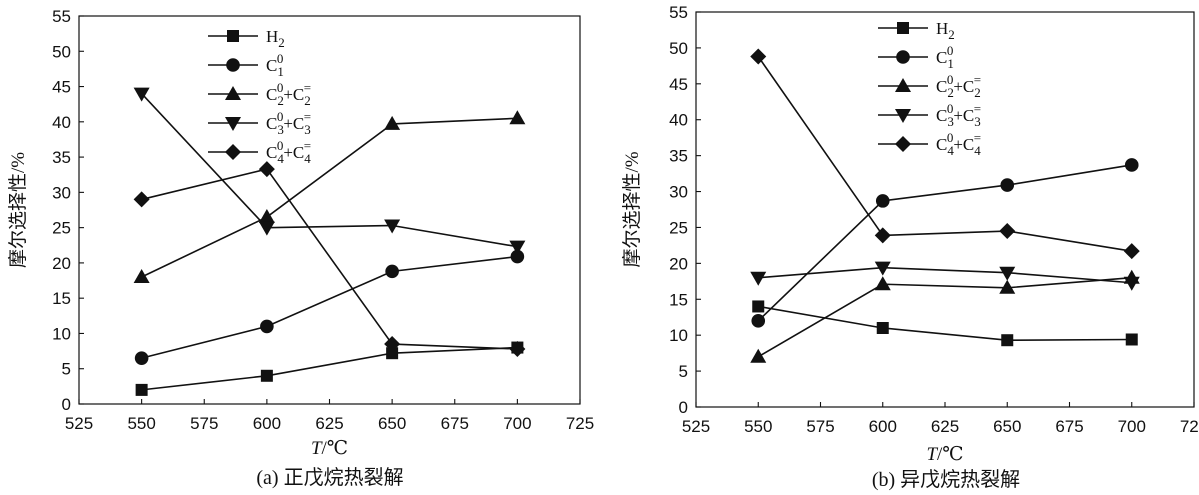  What do you see at coordinates (946, 479) in the screenshot?
I see `b-caption: (b) 异戊烷热裂解` at bounding box center [946, 479].